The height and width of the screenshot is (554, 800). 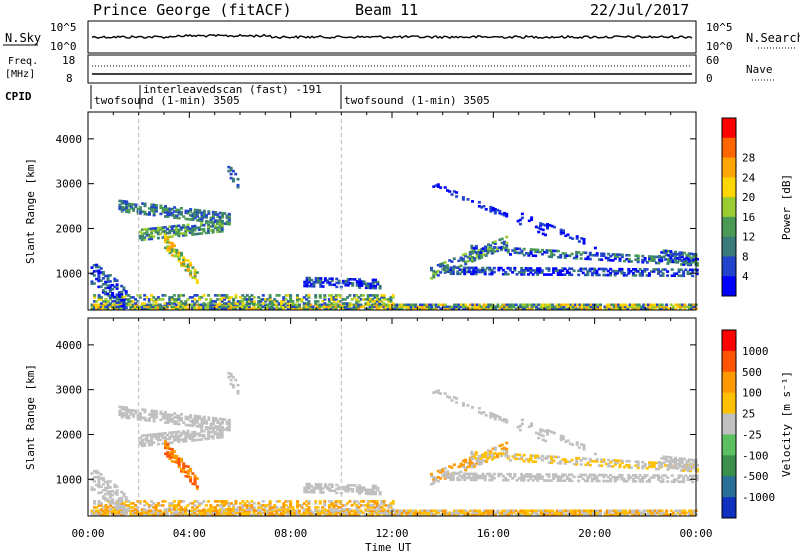 I want to click on nave-tick-bottom: 0, so click(x=709, y=78).